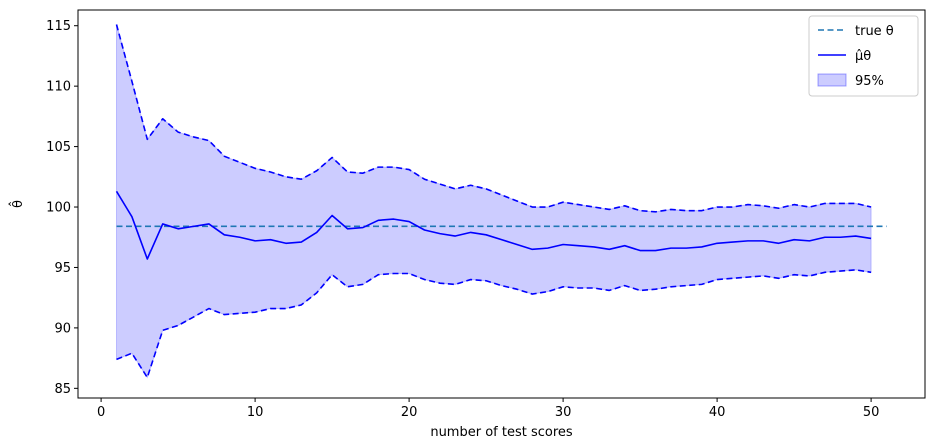  What do you see at coordinates (58, 87) in the screenshot?
I see `y-tick-label: 110` at bounding box center [58, 87].